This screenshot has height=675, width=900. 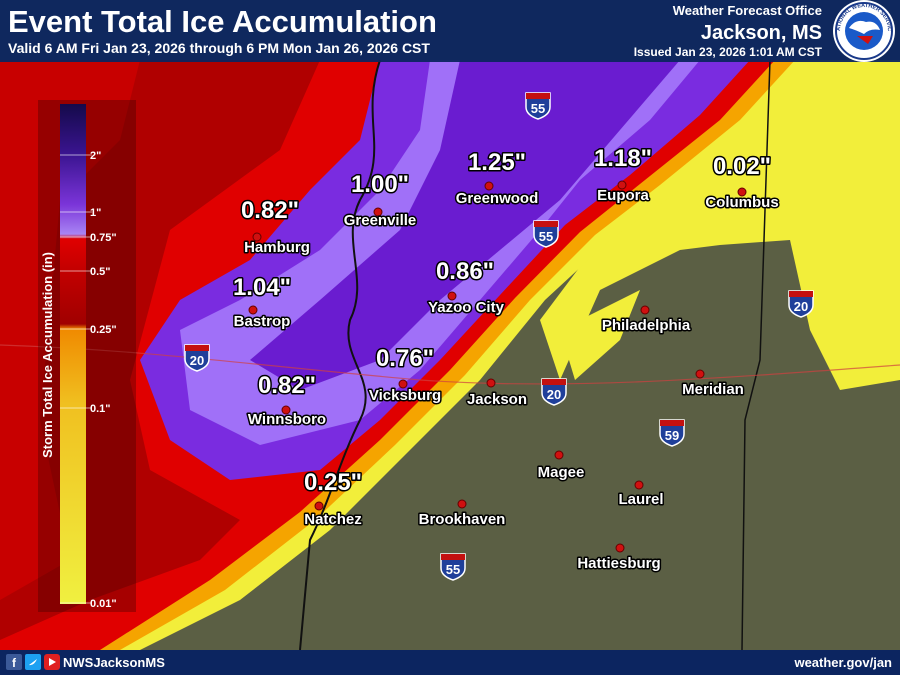 I want to click on interstate-shield: 59, so click(x=672, y=433).